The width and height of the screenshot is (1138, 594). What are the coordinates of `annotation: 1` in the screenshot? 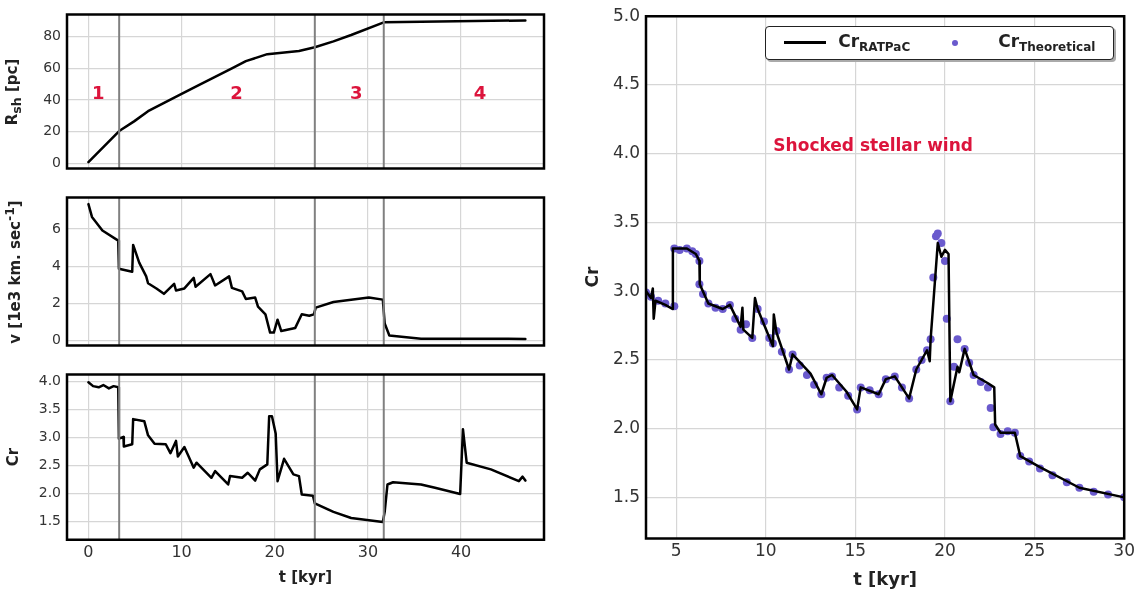 It's located at (98, 93).